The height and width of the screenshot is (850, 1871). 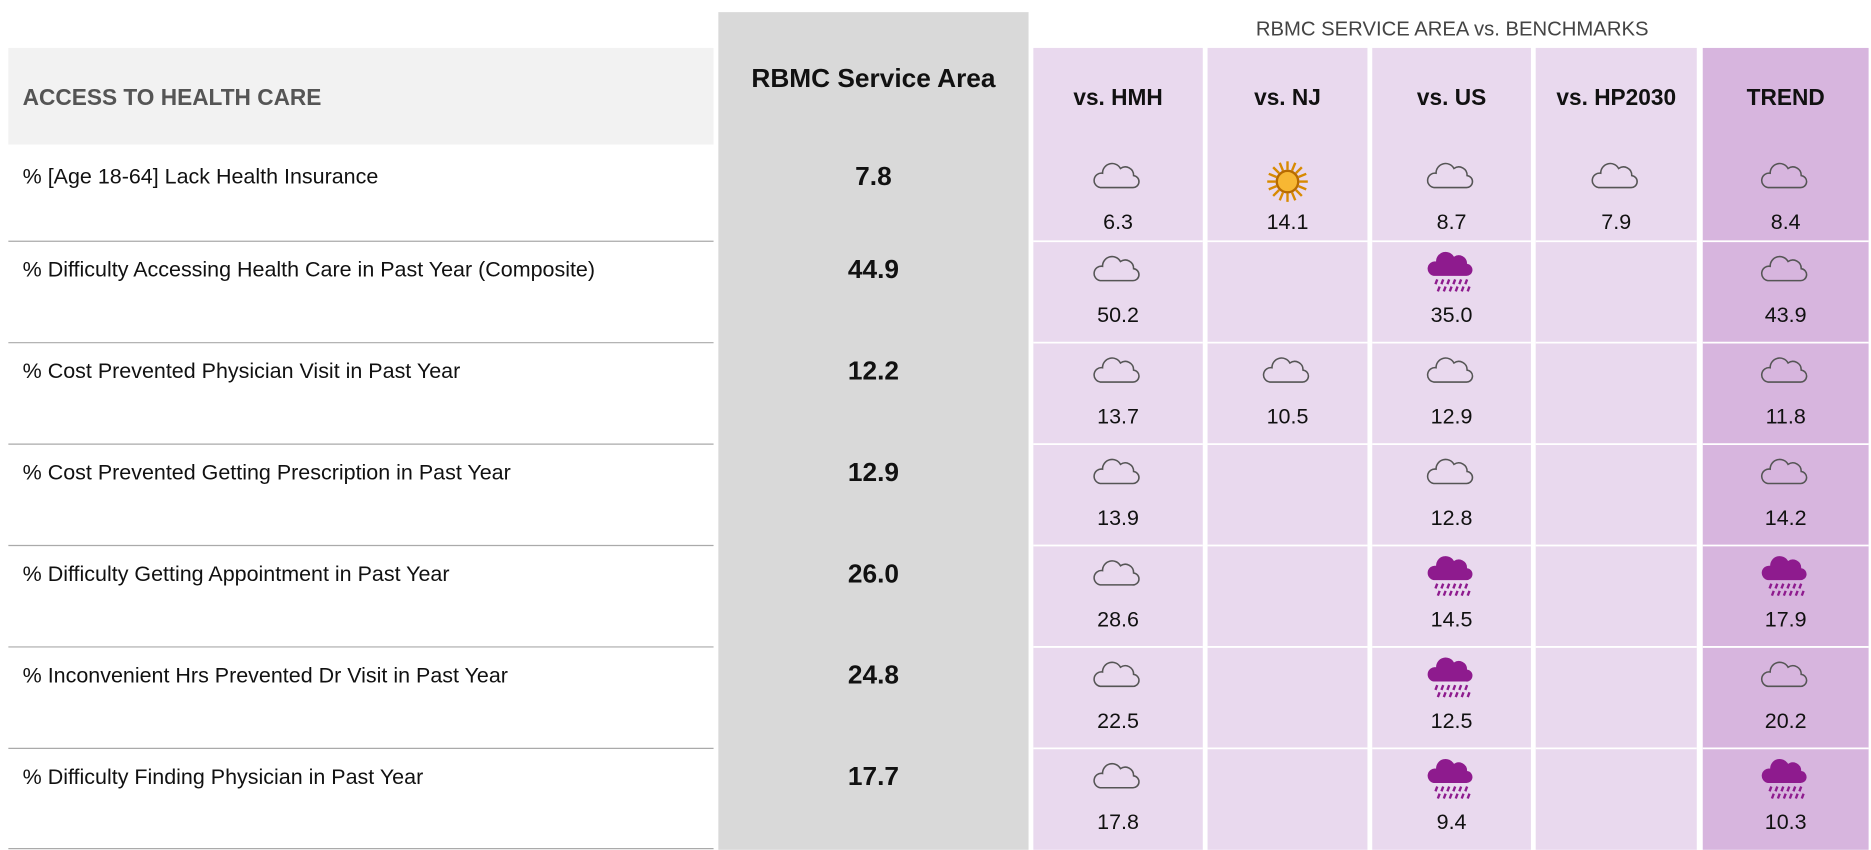 I want to click on cell-value: 43.9, so click(x=1786, y=315).